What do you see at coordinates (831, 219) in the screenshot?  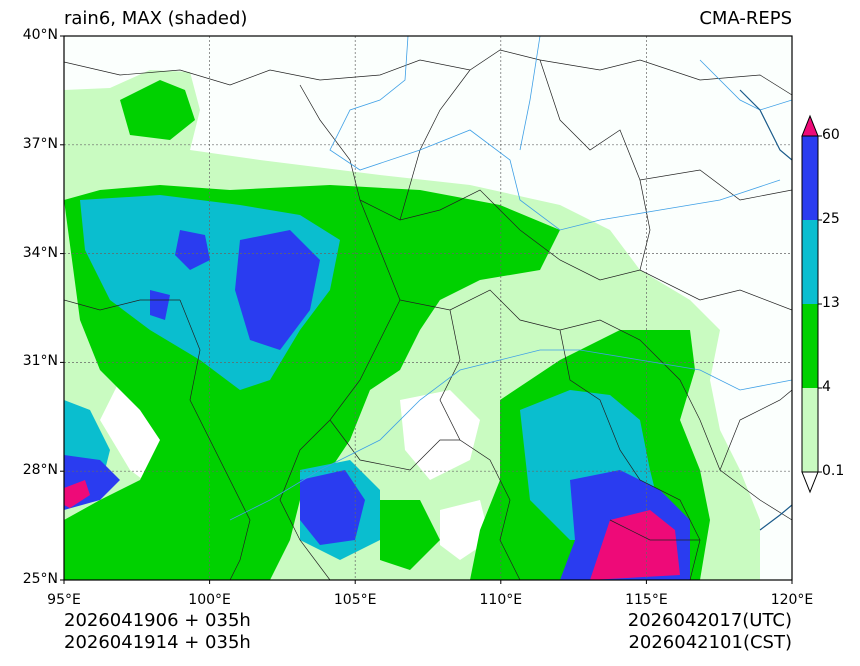 I see `colorbar-label-25: 25` at bounding box center [831, 219].